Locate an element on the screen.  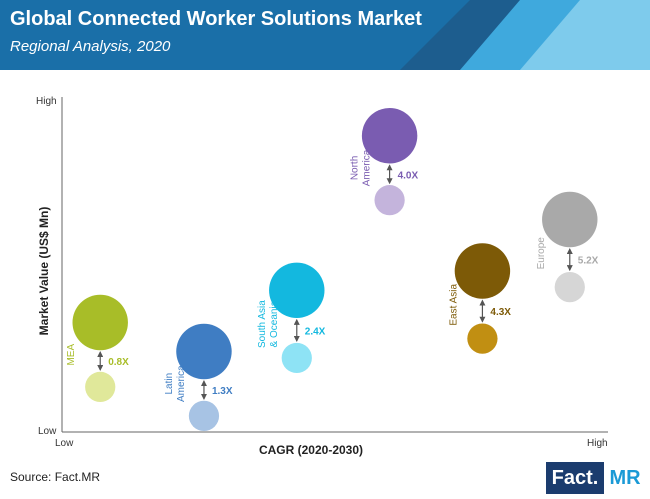
multiplier-label-latin-america: 1.3X is located at coordinates (222, 391).